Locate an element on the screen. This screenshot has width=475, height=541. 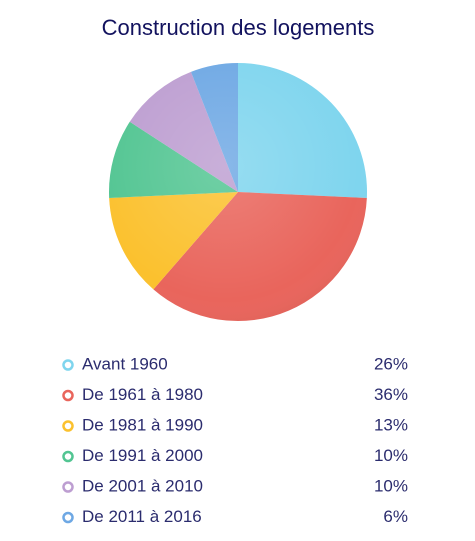
legend-value: 13% is located at coordinates (391, 424).